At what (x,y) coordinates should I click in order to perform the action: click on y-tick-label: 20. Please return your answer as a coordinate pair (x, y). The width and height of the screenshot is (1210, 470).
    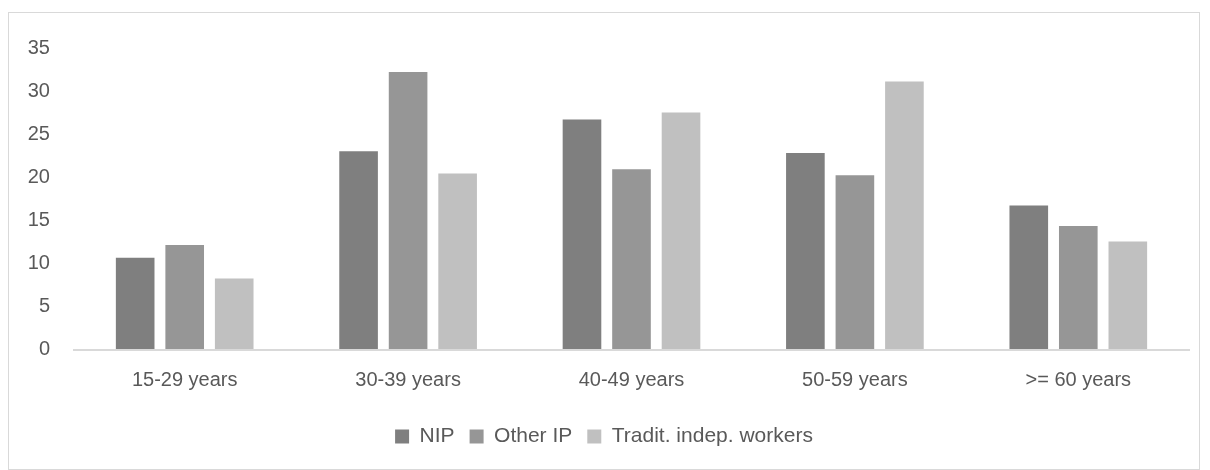
    Looking at the image, I should click on (38, 175).